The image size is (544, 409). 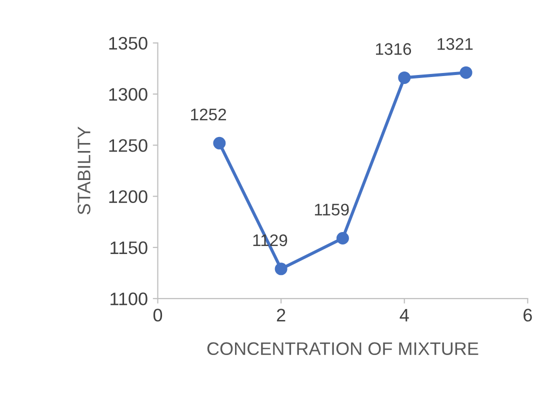 I want to click on data-label: 1316, so click(x=394, y=49).